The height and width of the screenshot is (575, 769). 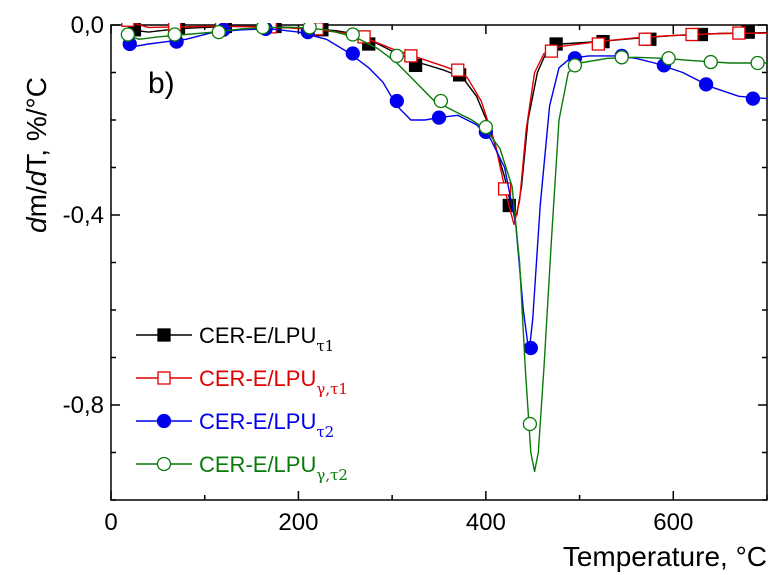 I want to click on y-tick-label: -0,8, so click(x=83, y=405).